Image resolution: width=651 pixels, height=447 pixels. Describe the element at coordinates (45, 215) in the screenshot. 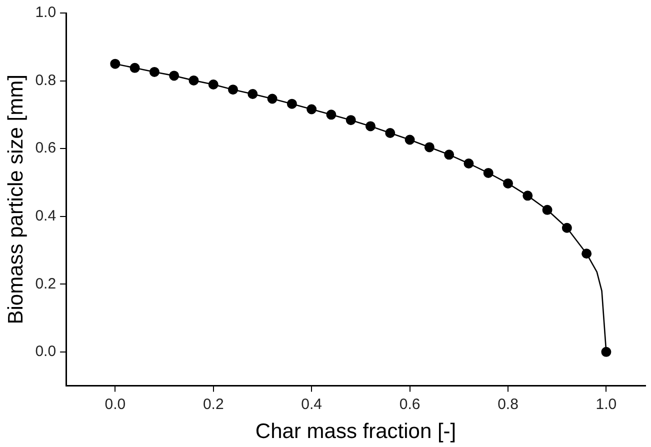

I see `y-tick-label: 0.4` at that location.